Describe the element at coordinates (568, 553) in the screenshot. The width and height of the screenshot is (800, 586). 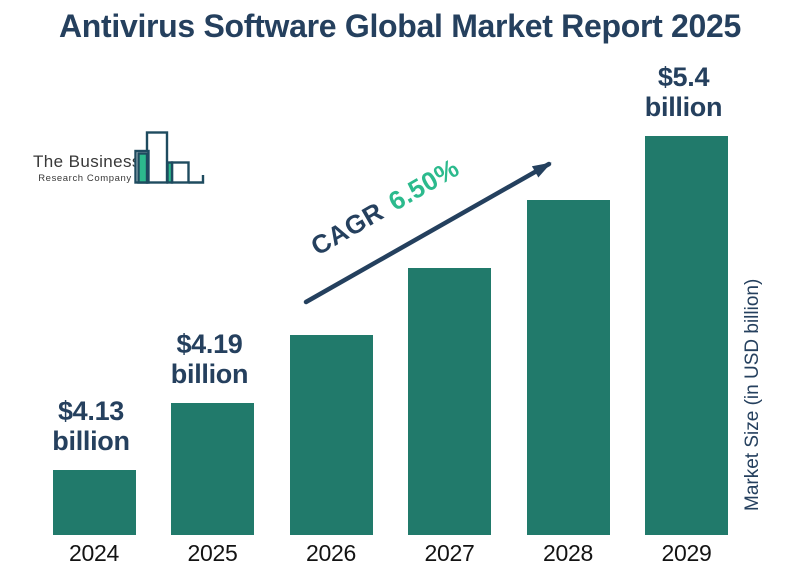
I see `x-tick-label: 2028` at that location.